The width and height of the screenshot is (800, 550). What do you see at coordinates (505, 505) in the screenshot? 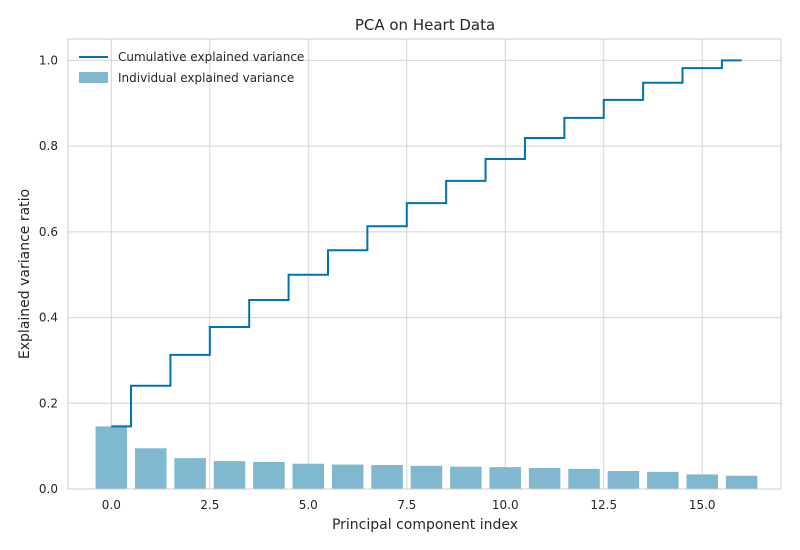
I see `x-tick-label: 10.0` at bounding box center [505, 505].